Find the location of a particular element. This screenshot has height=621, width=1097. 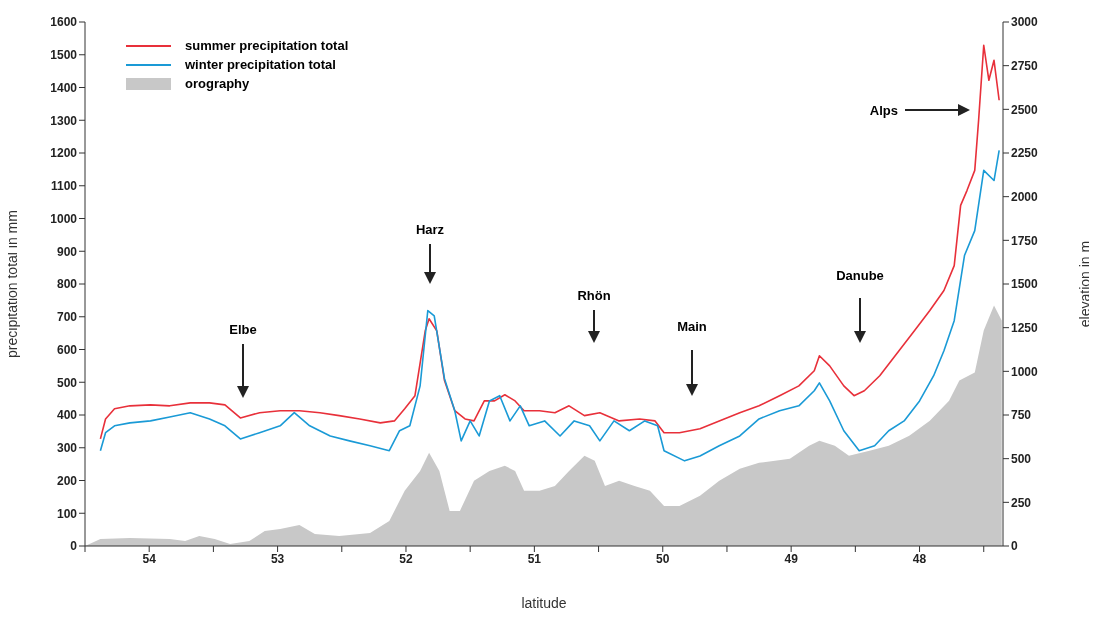

y-tick-label: 1200 is located at coordinates (64, 153).